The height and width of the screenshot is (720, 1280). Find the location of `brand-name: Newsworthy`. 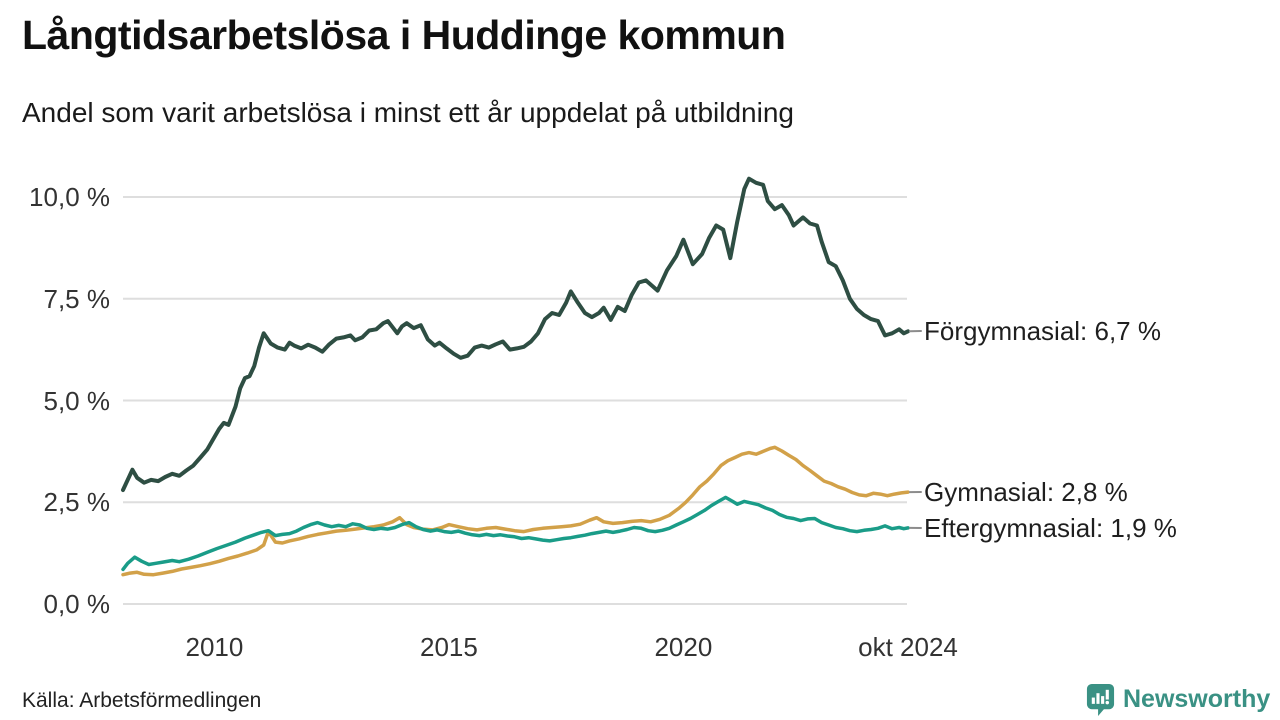

brand-name: Newsworthy is located at coordinates (1197, 699).